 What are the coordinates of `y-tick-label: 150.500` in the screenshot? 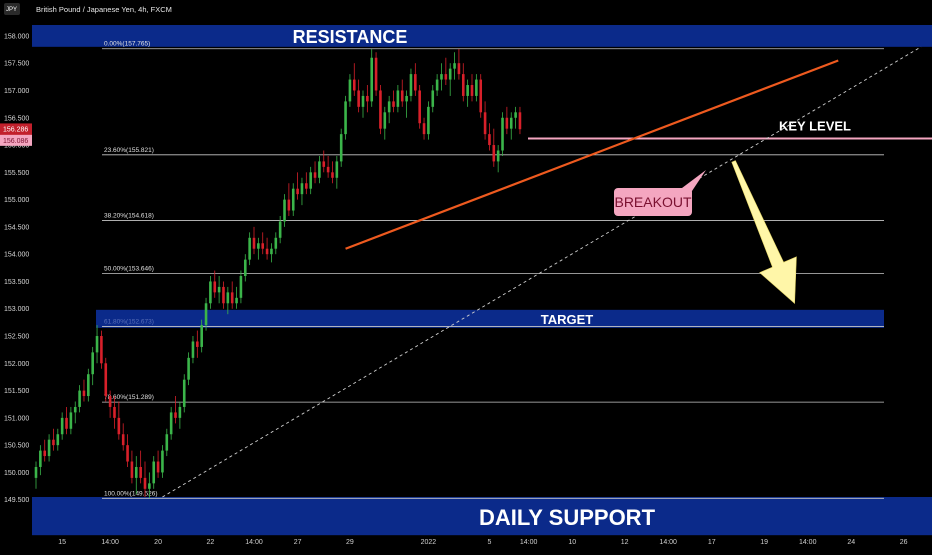 It's located at (16, 446).